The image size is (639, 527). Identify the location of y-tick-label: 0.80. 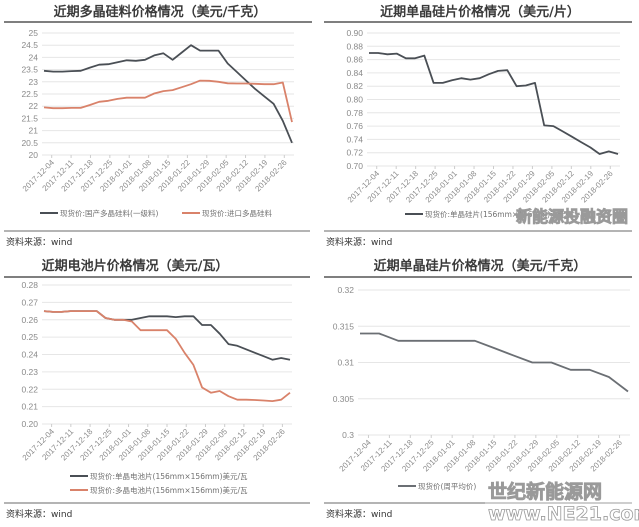
(354, 100).